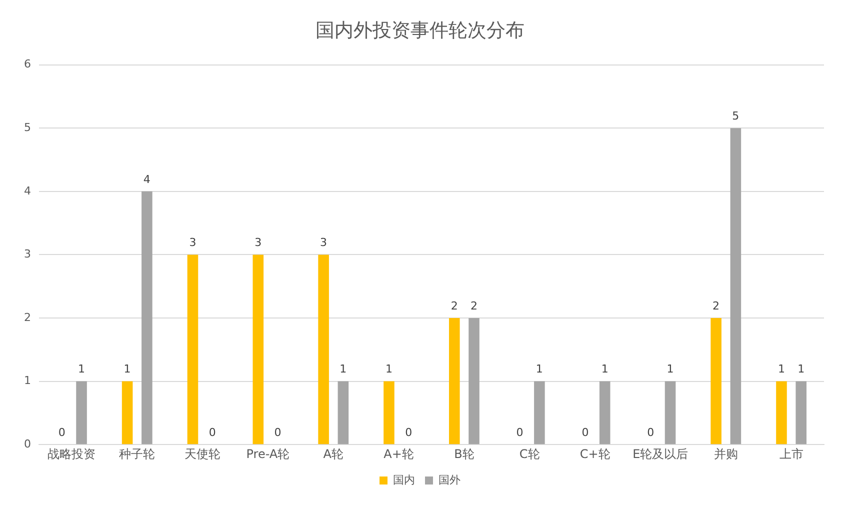 The image size is (846, 508). What do you see at coordinates (420, 30) in the screenshot?
I see `chart-title: 国内外投资事件轮次分布` at bounding box center [420, 30].